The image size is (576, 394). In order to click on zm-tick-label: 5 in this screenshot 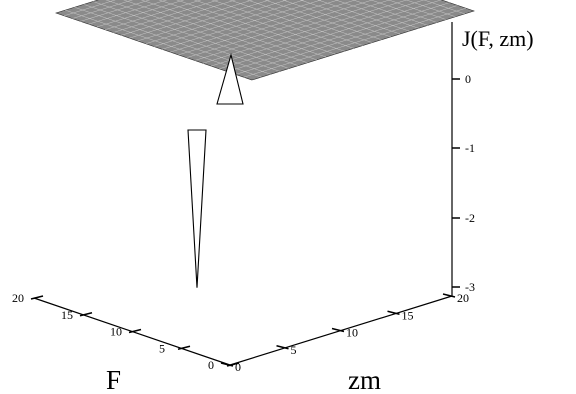, I will do `click(294, 350)`.